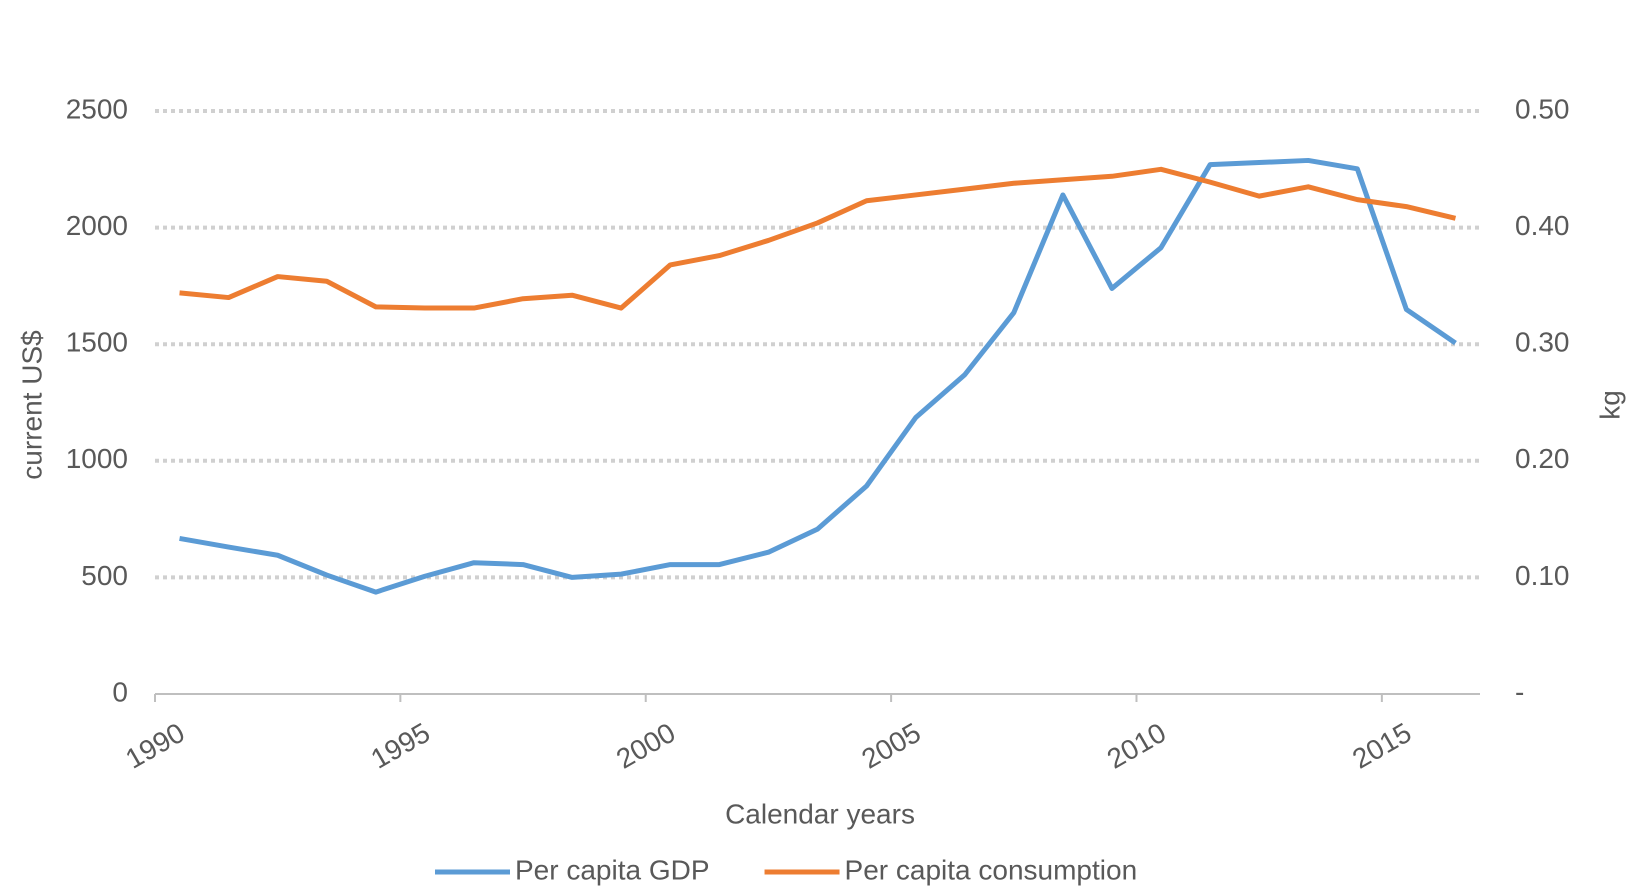 This screenshot has width=1639, height=886. What do you see at coordinates (1542, 225) in the screenshot?
I see `y2-tick-label: 0.40` at bounding box center [1542, 225].